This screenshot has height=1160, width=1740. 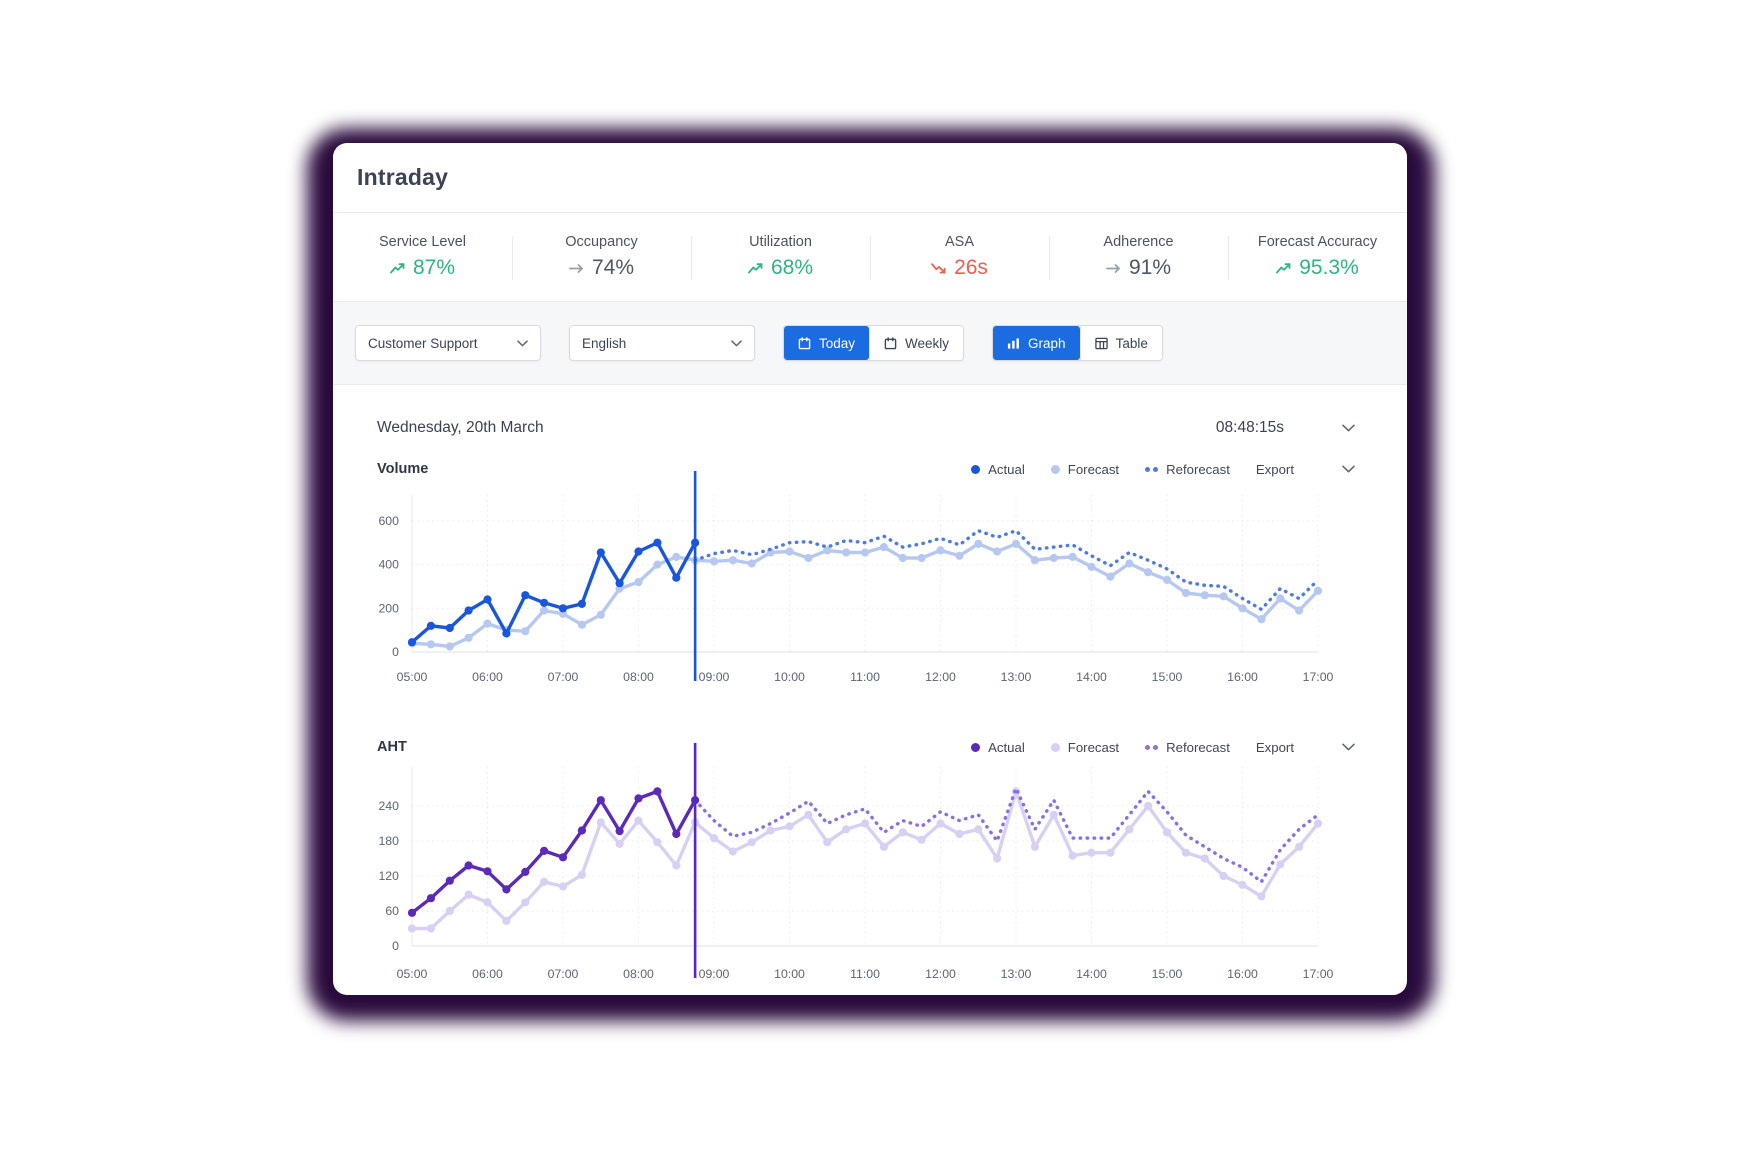 I want to click on queue-dropdown: Customer Support, so click(x=448, y=343).